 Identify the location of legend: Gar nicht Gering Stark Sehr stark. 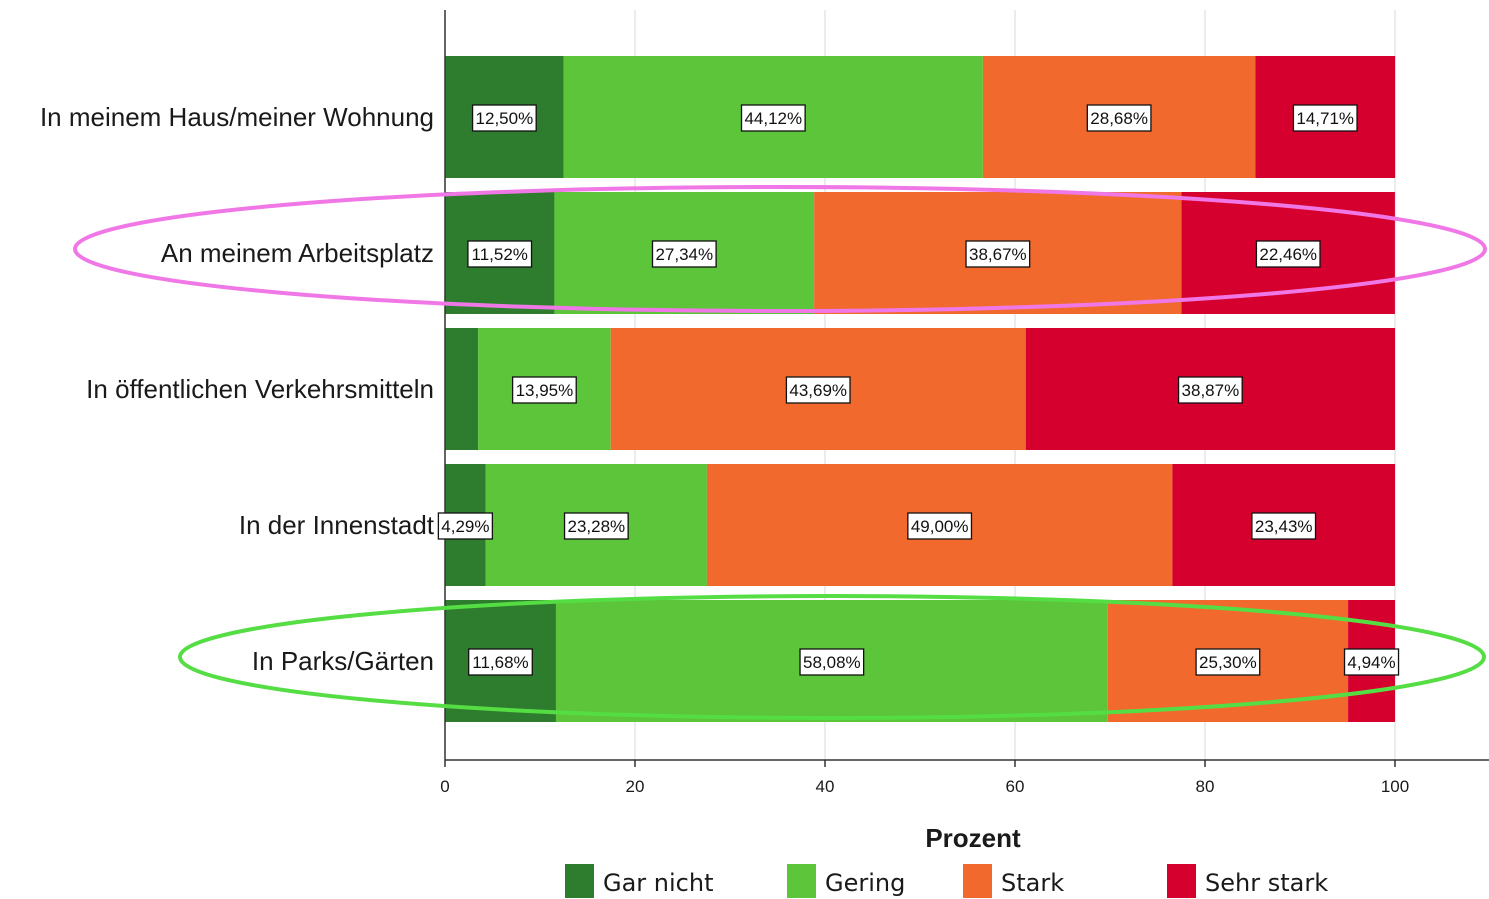
(946, 881).